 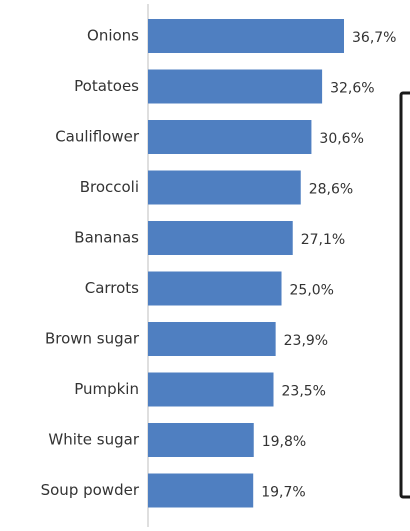 What do you see at coordinates (331, 190) in the screenshot?
I see `value-label: 28,6%` at bounding box center [331, 190].